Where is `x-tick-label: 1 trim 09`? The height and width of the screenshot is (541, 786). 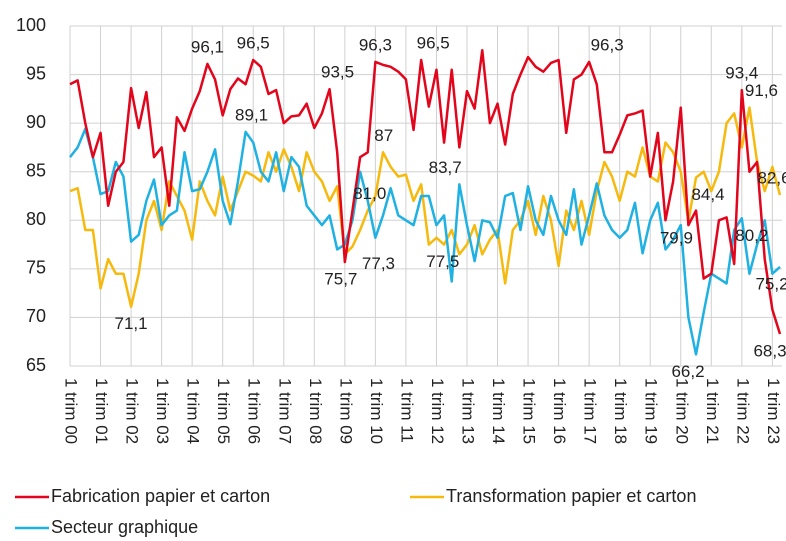
x-tick-label: 1 trim 09 is located at coordinates (345, 411).